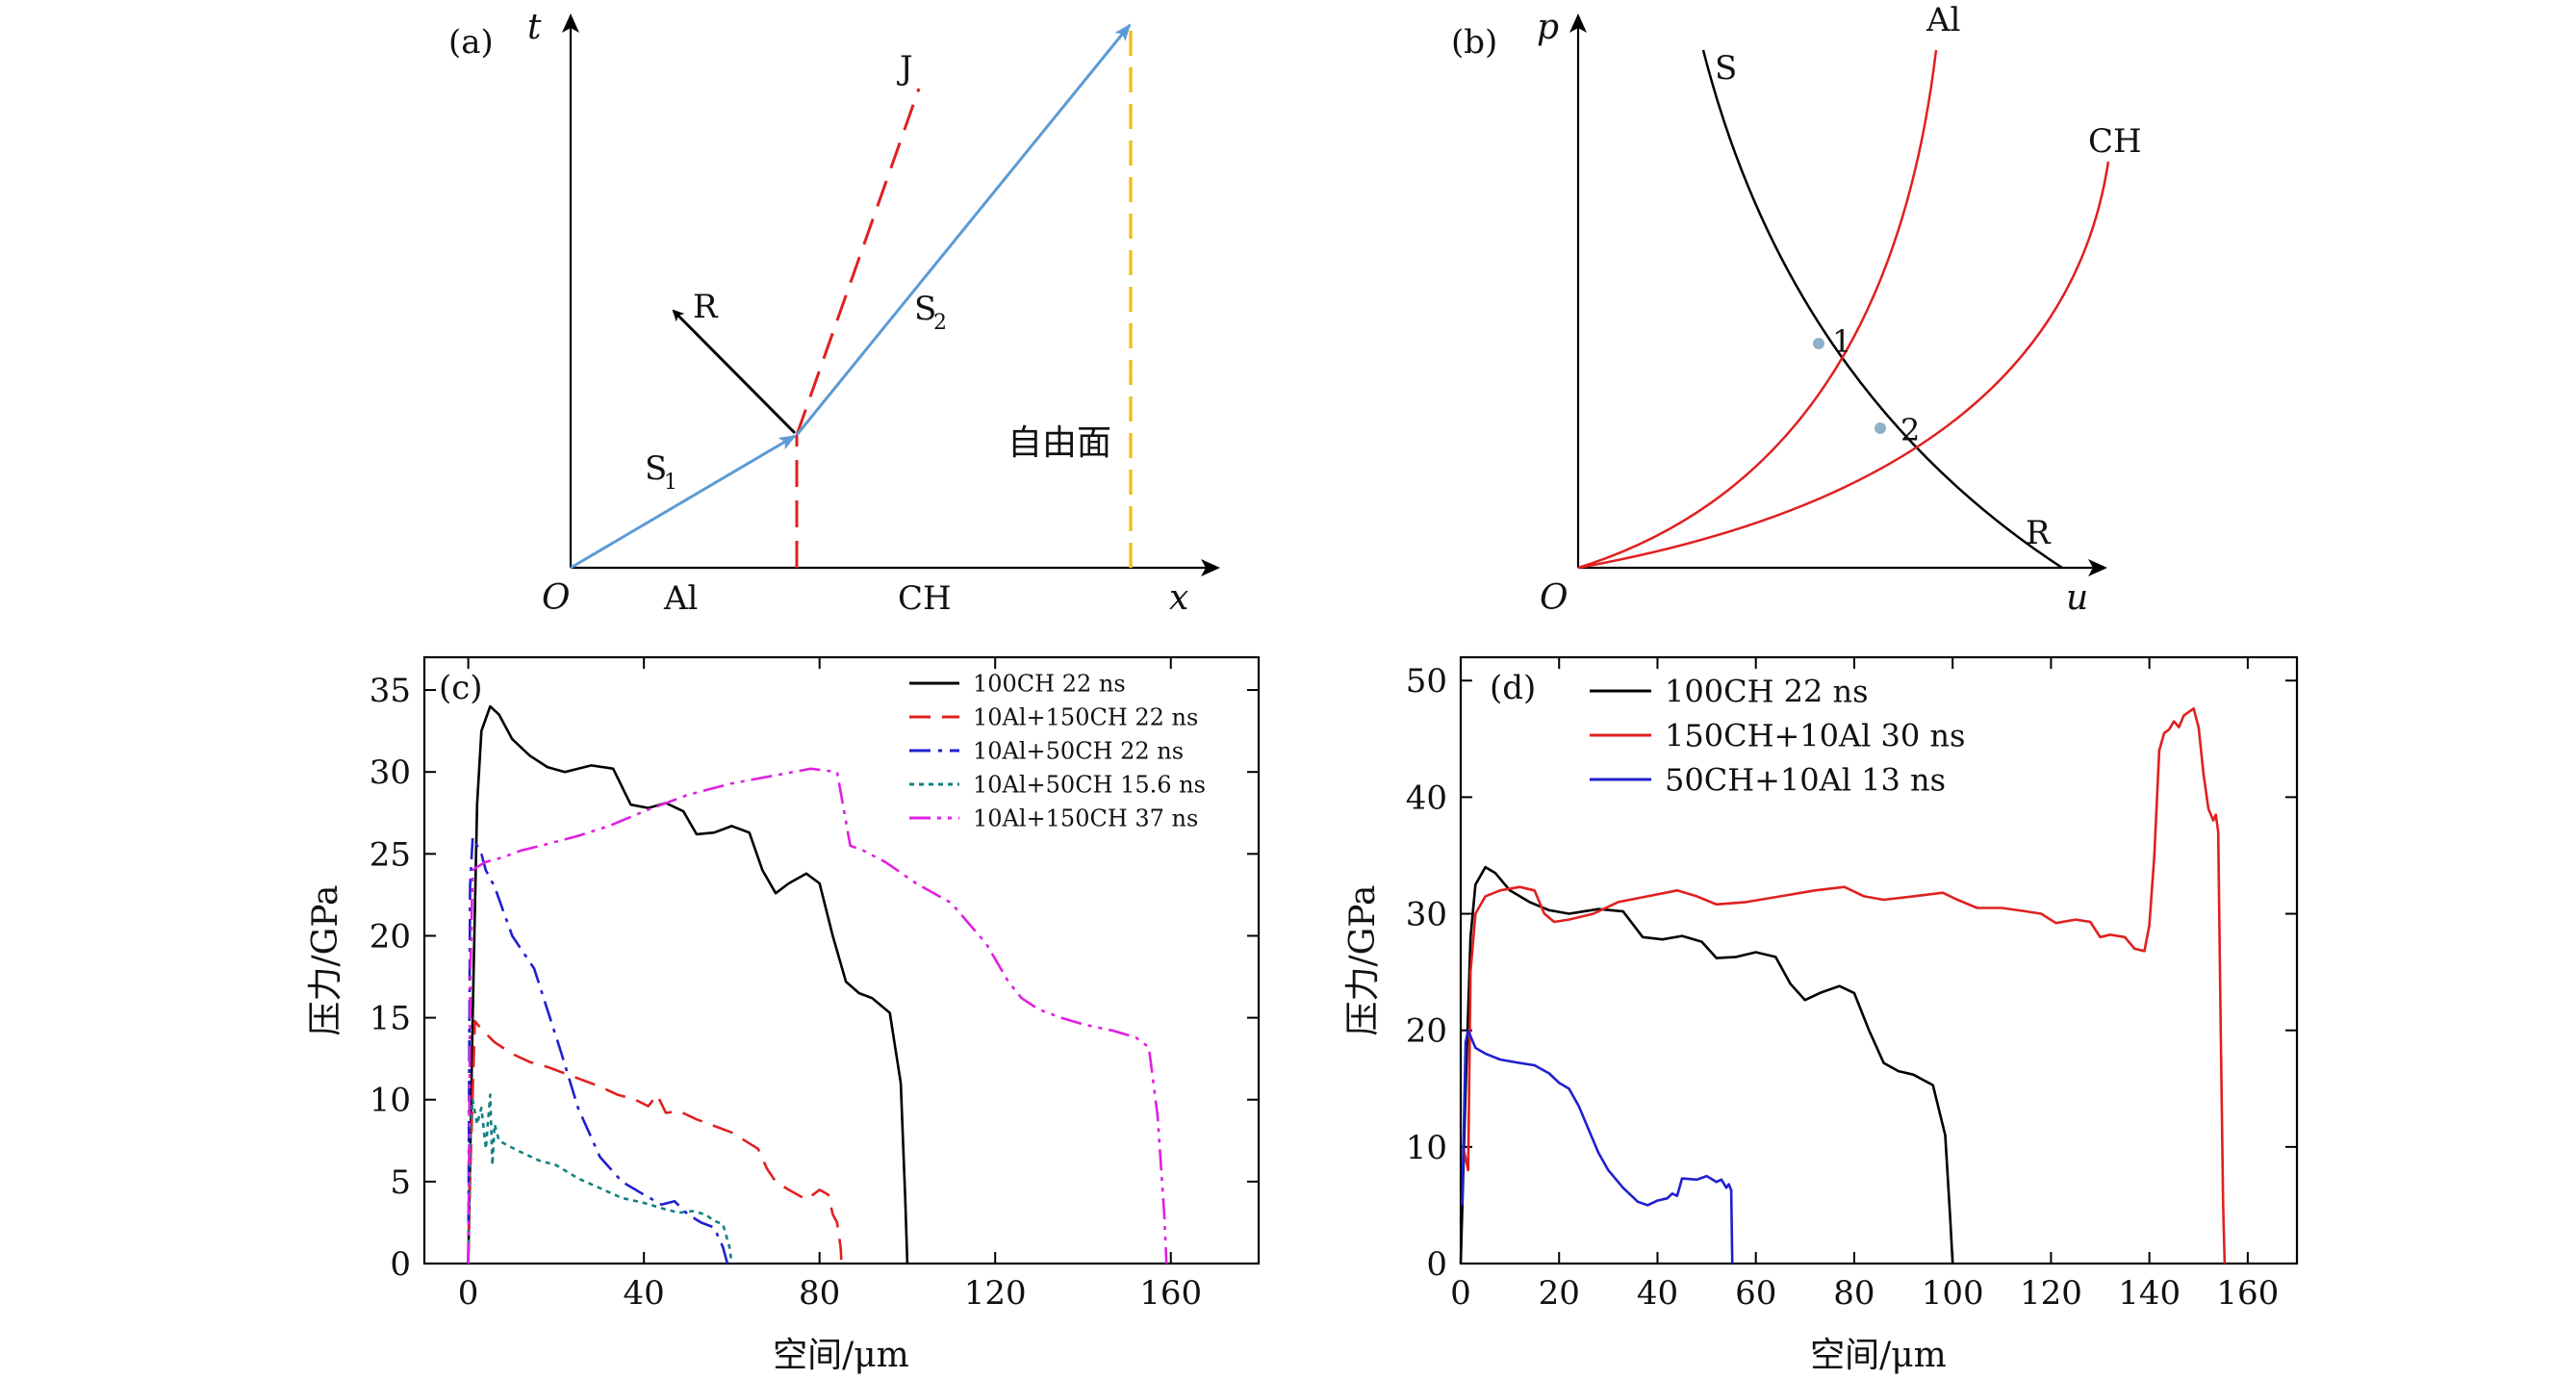  I want to click on panel-c-series-group, so click(817, 984).